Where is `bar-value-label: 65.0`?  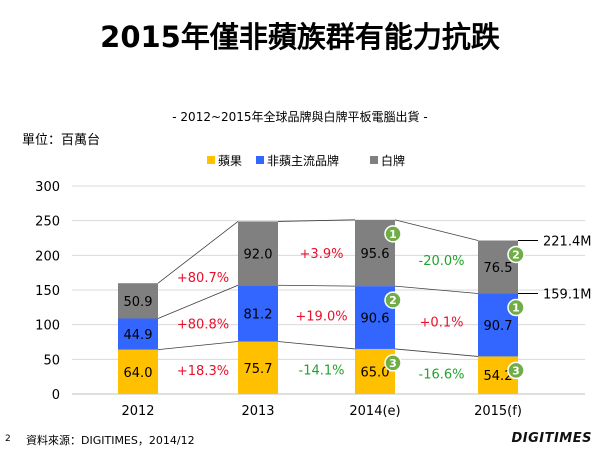
bar-value-label: 65.0 is located at coordinates (375, 372).